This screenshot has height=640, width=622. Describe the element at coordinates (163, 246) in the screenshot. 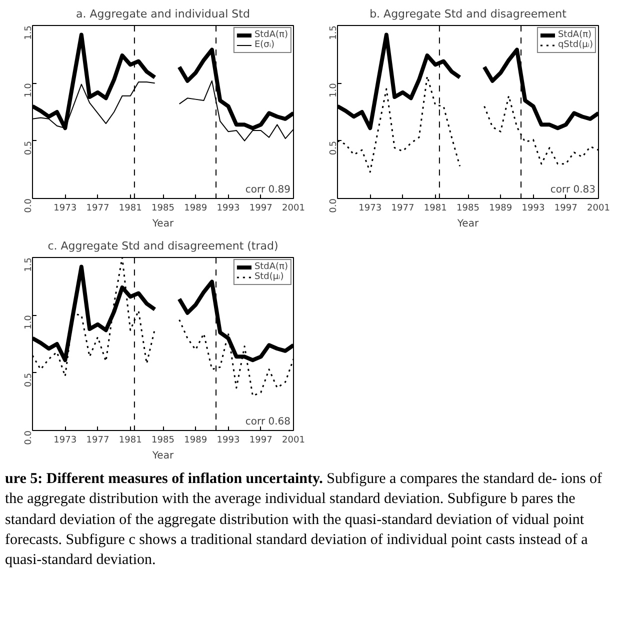

I see `chart-title: c. Aggregate Std and disagreement (trad)` at that location.